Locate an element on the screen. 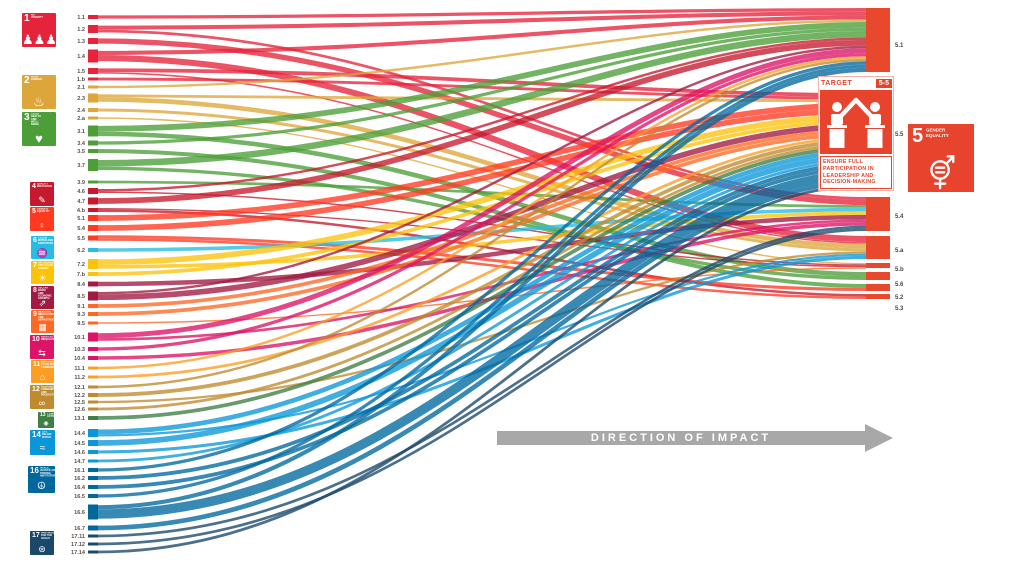 The image size is (1024, 566). goal-name: QUALITY EDUCATION is located at coordinates (44, 186).